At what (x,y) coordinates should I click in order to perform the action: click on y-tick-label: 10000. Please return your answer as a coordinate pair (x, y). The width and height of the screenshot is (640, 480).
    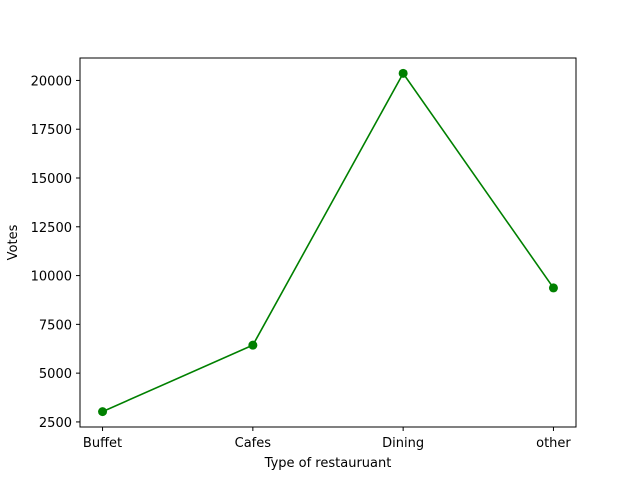
    Looking at the image, I should click on (51, 277).